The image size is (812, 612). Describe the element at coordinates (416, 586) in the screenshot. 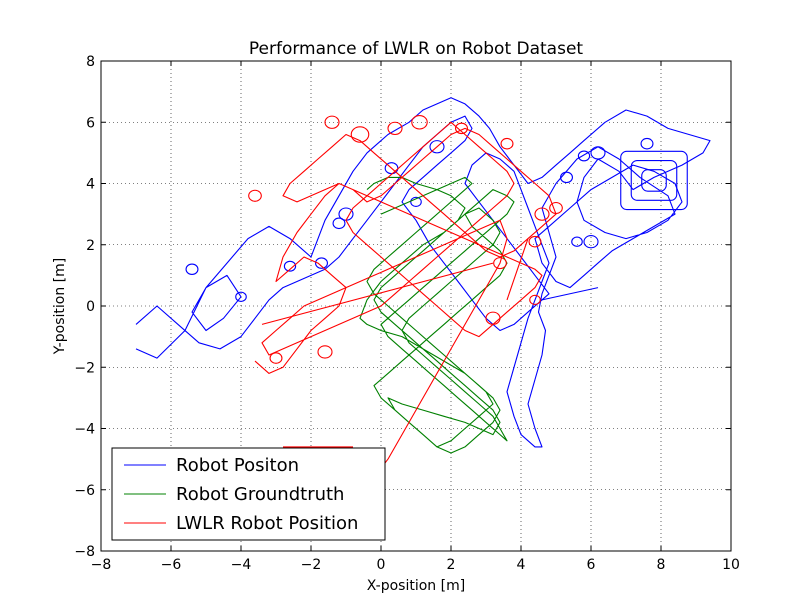

I see `x-axis-label: X-position [m]` at that location.